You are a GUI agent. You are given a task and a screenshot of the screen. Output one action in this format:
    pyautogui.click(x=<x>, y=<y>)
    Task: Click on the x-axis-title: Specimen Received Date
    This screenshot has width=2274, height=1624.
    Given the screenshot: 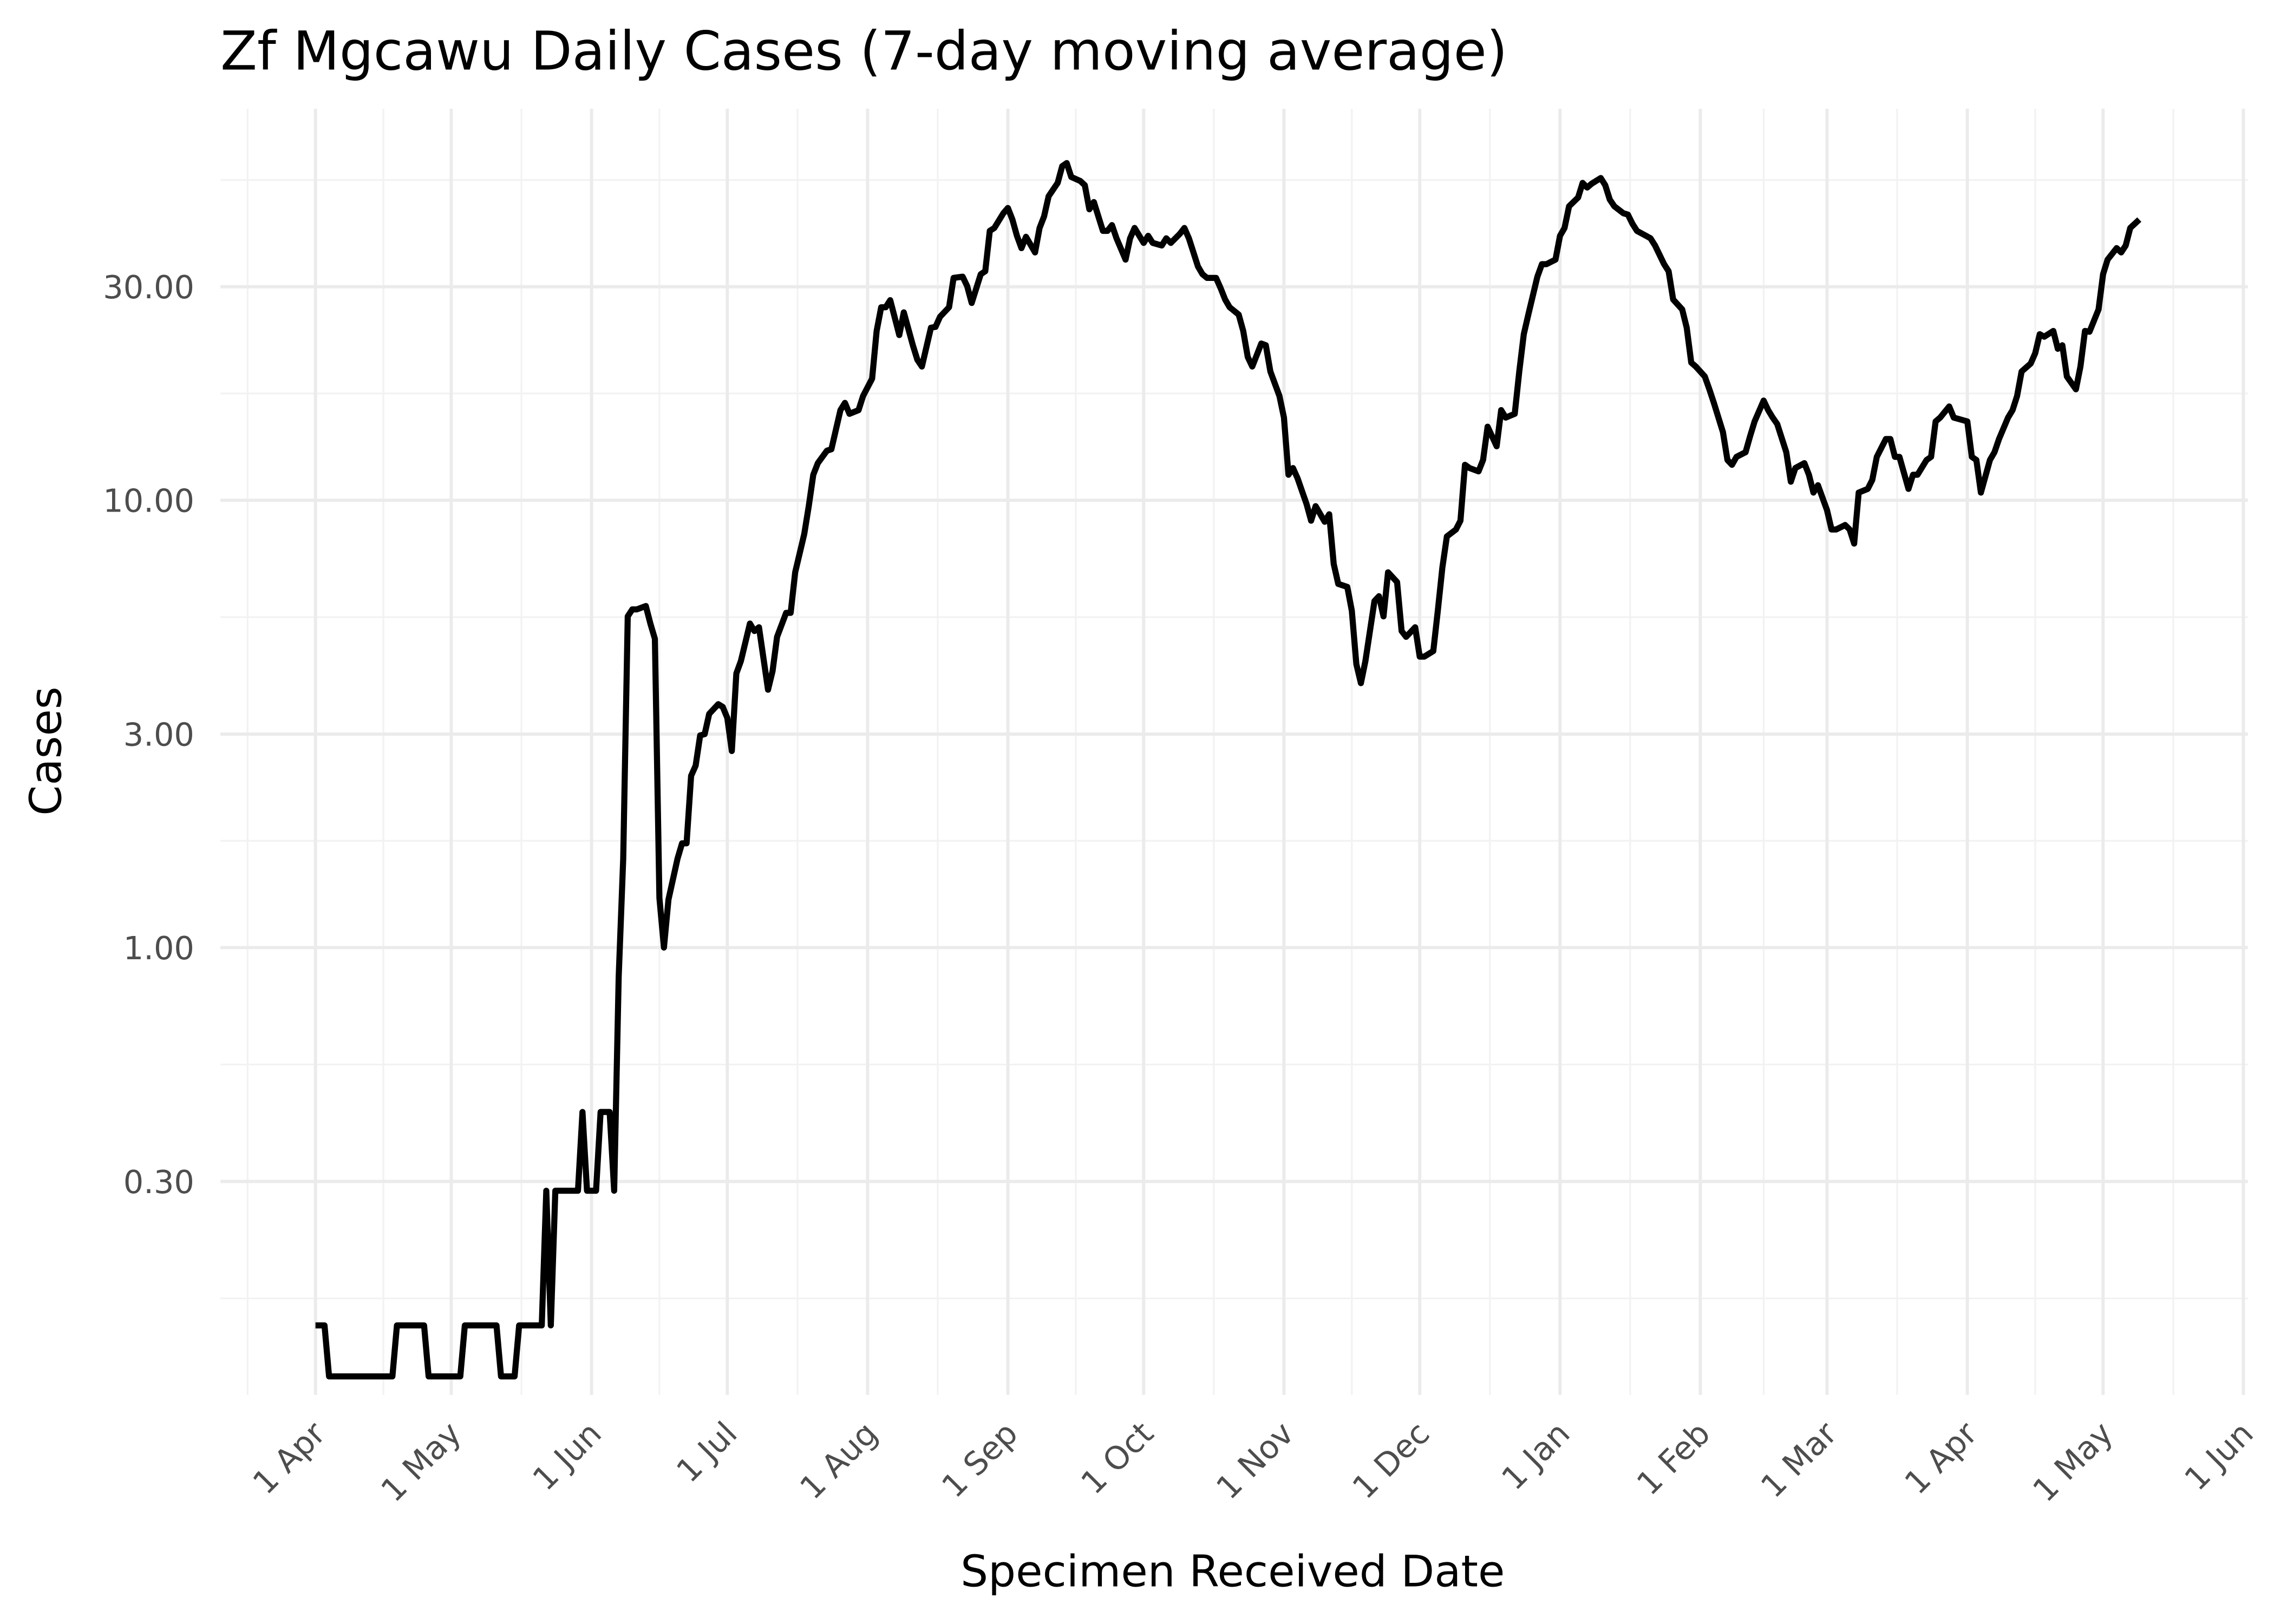 What is the action you would take?
    pyautogui.click(x=1233, y=1571)
    